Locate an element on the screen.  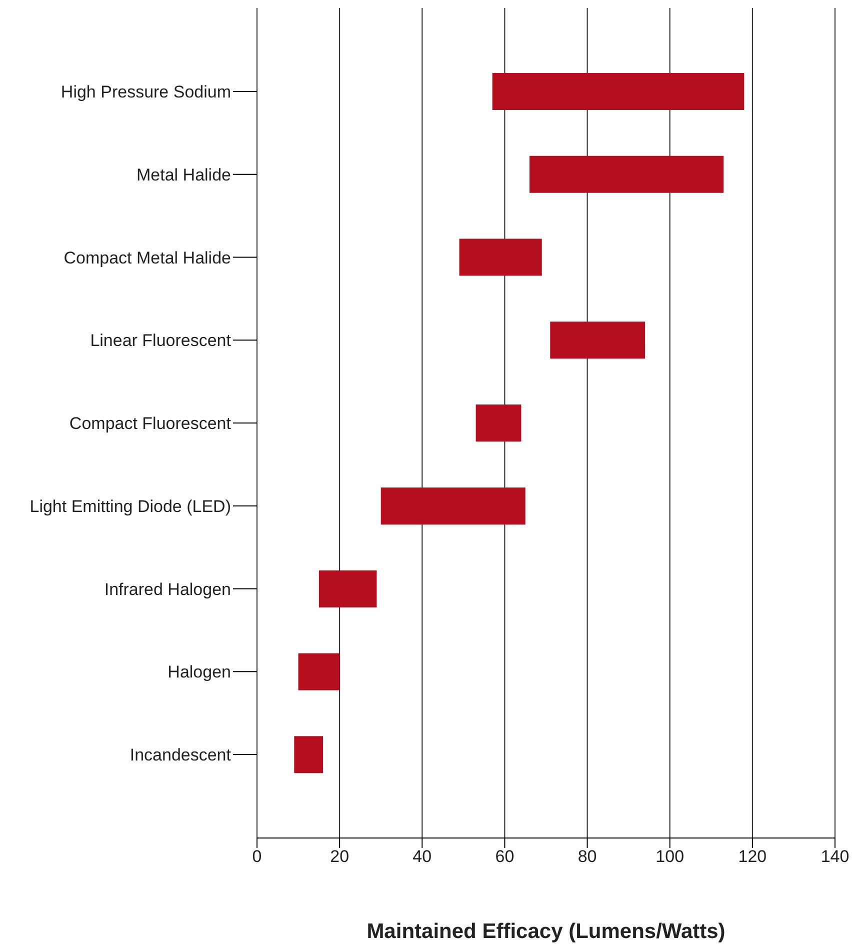
x-tick-label: 0 is located at coordinates (257, 856).